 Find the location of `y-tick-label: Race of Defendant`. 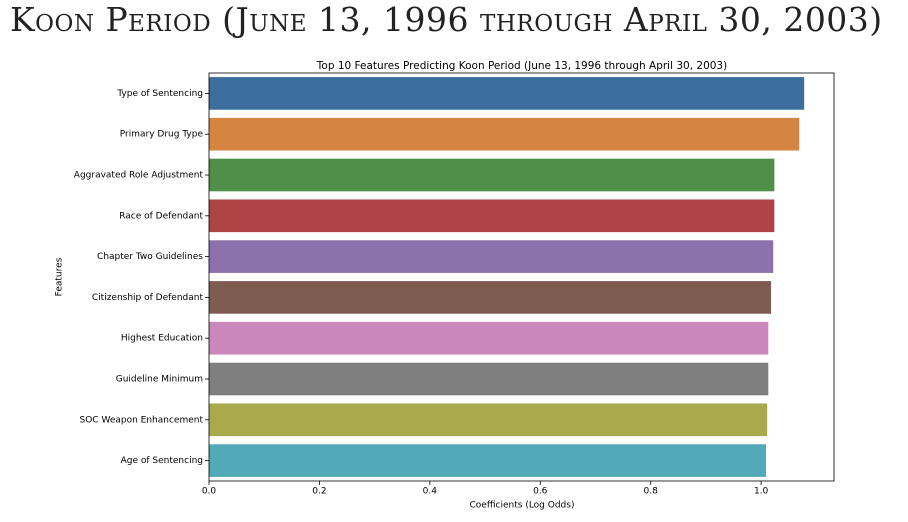

y-tick-label: Race of Defendant is located at coordinates (161, 216).